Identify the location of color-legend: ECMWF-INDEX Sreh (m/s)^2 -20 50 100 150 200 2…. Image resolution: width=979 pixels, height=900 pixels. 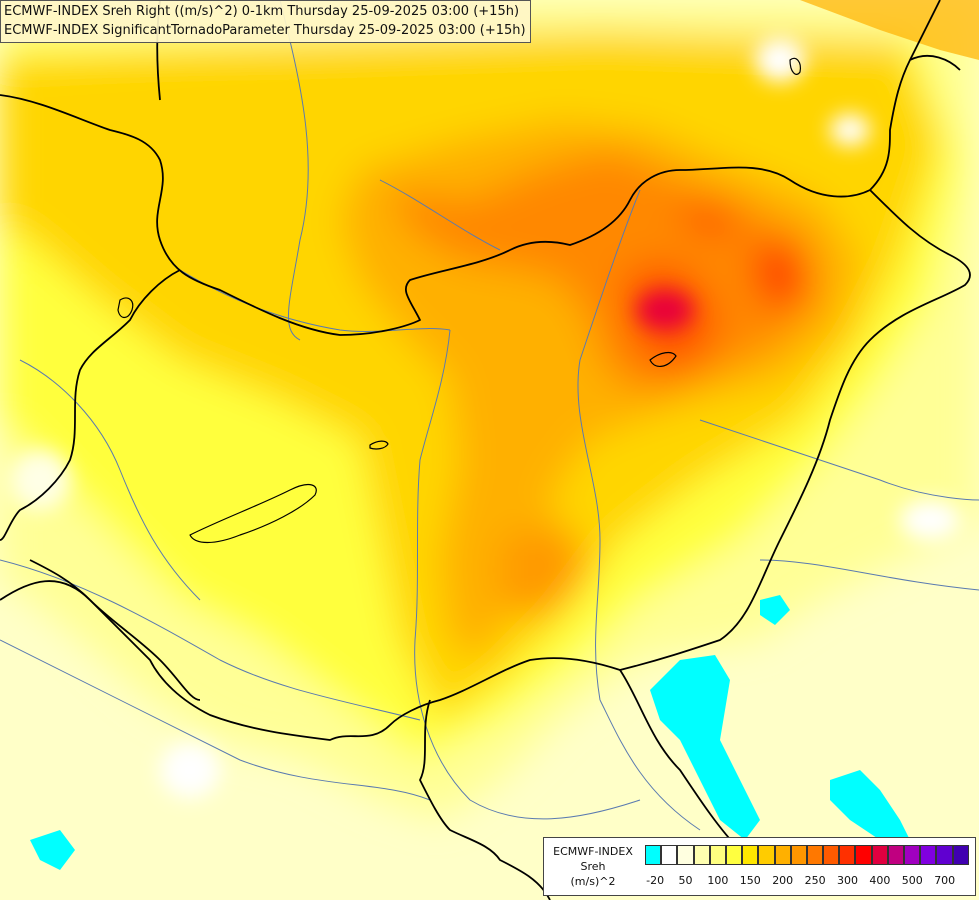
(759, 866).